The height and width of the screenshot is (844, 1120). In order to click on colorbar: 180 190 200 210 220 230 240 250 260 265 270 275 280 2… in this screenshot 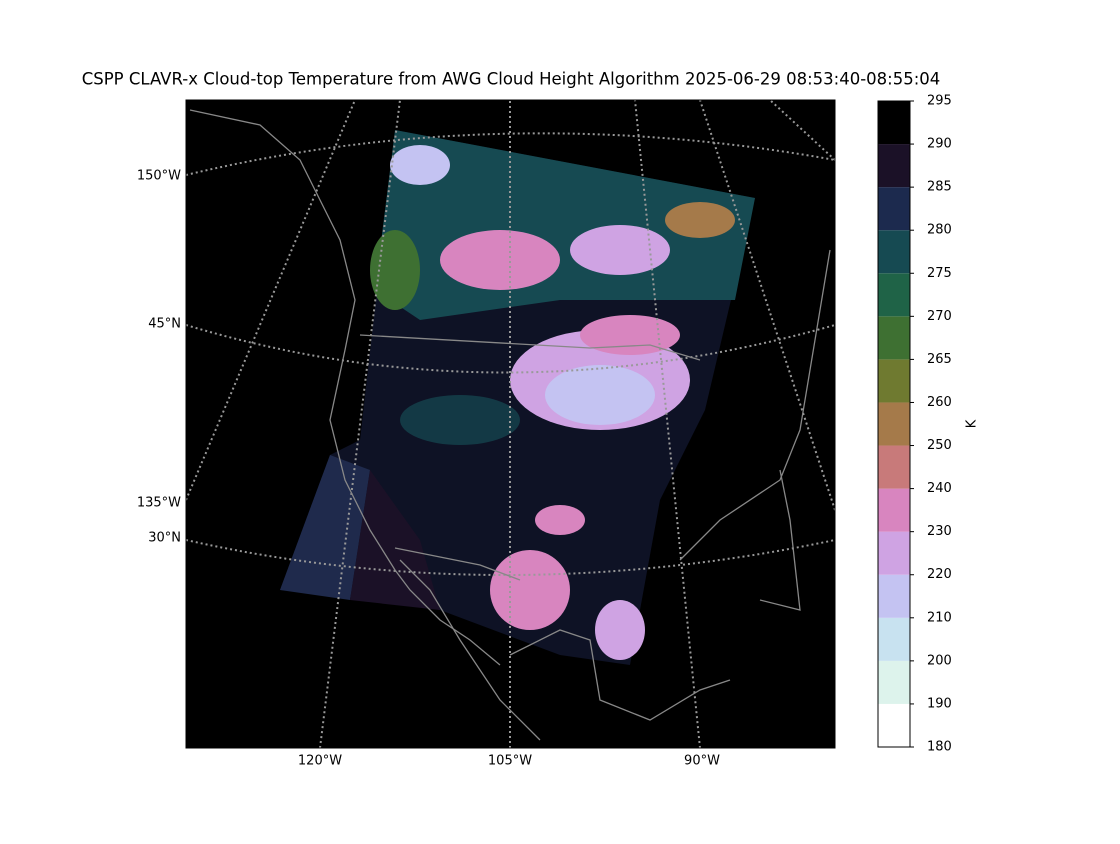, I will do `click(914, 424)`.